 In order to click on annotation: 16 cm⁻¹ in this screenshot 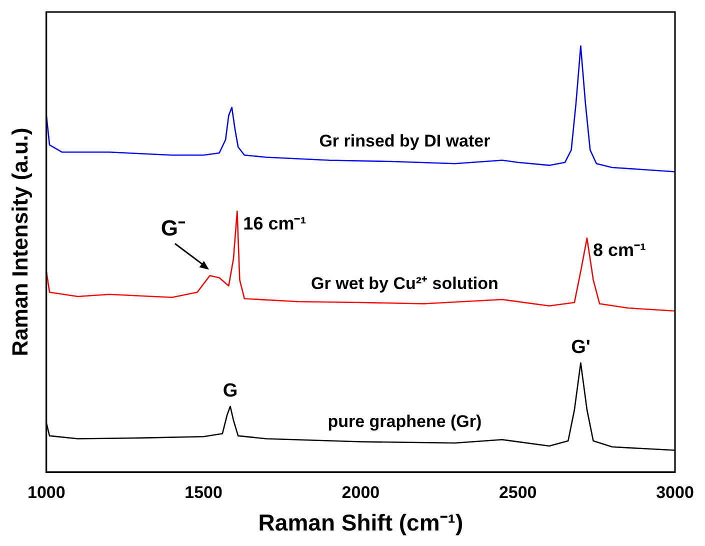, I will do `click(274, 223)`.